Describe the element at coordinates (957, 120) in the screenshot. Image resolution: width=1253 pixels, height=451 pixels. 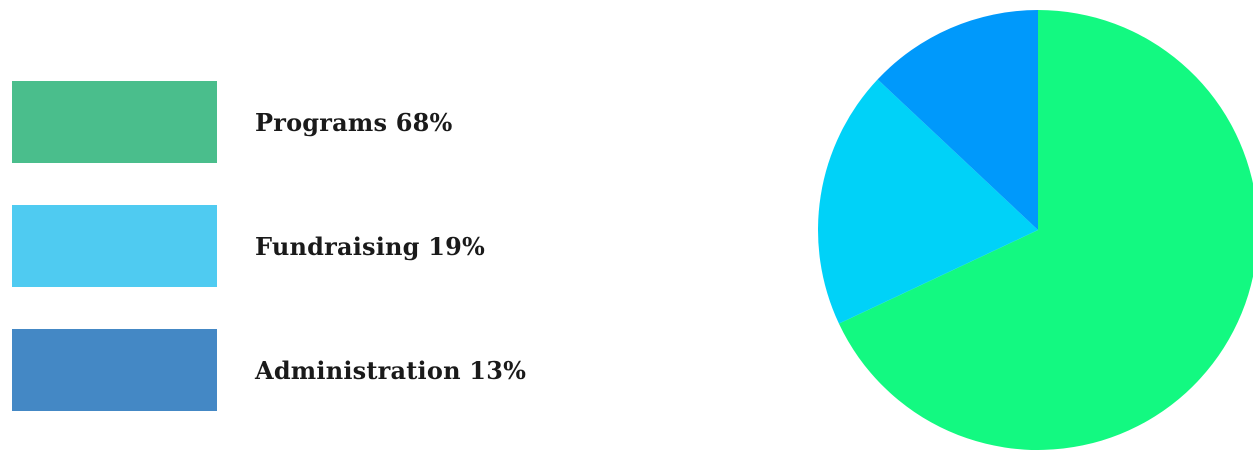
I see `pie-slice-administration` at that location.